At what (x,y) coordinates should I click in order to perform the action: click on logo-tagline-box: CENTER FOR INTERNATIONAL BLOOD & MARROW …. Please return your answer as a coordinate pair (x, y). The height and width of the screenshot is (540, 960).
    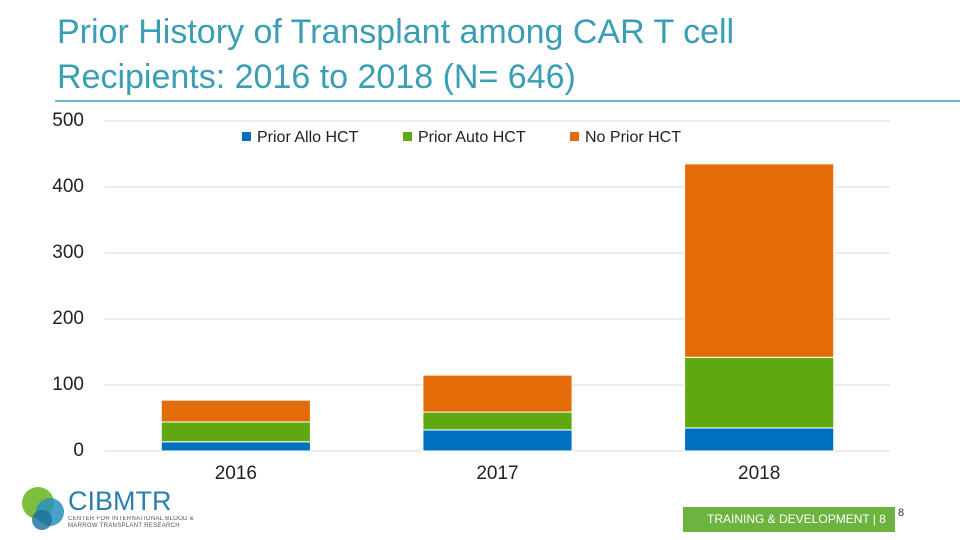
    Looking at the image, I should click on (131, 522).